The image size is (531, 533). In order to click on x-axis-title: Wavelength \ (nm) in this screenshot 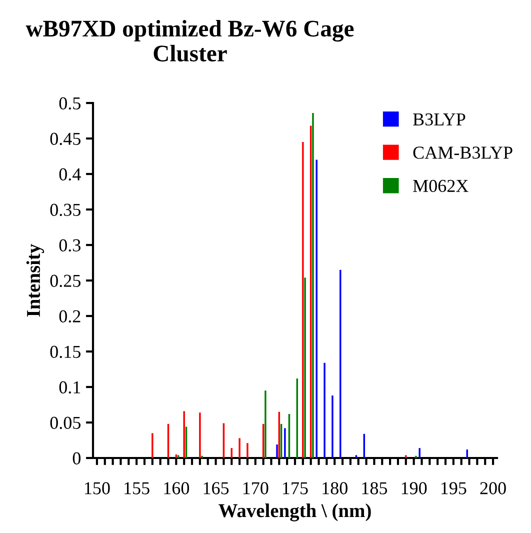, I will do `click(294, 513)`.